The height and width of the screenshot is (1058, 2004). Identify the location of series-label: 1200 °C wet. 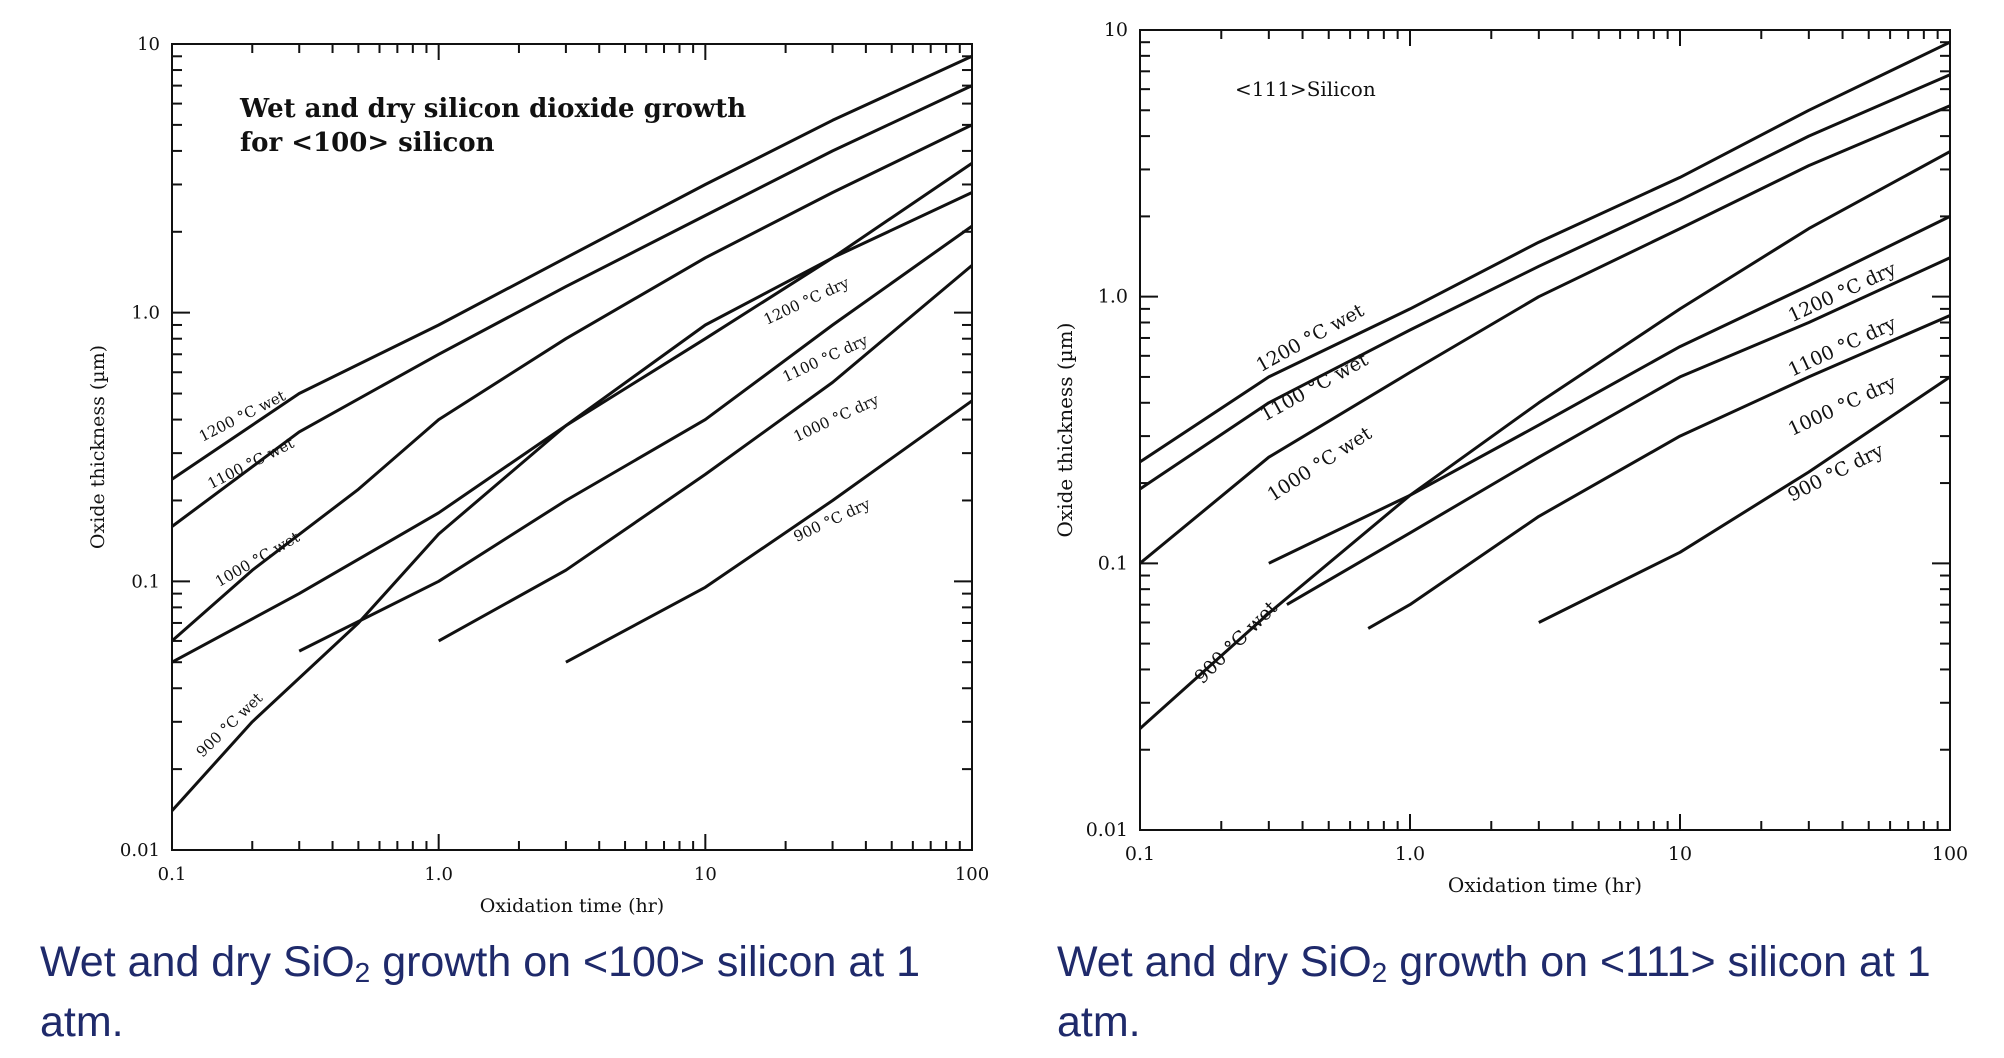
(242, 416).